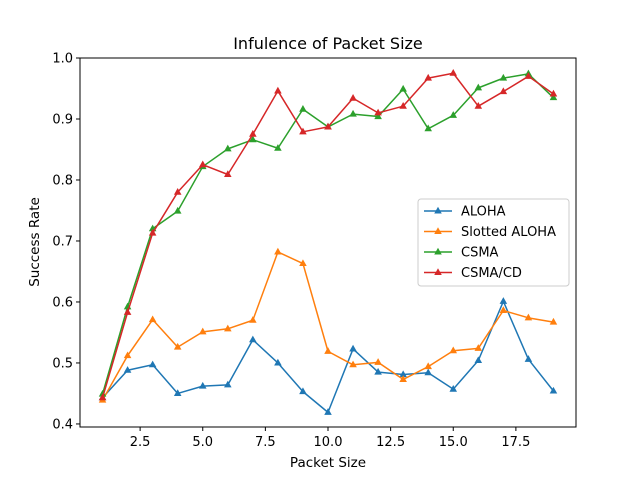 This screenshot has height=480, width=640. What do you see at coordinates (62, 241) in the screenshot?
I see `y-tick-label: 0.7` at bounding box center [62, 241].